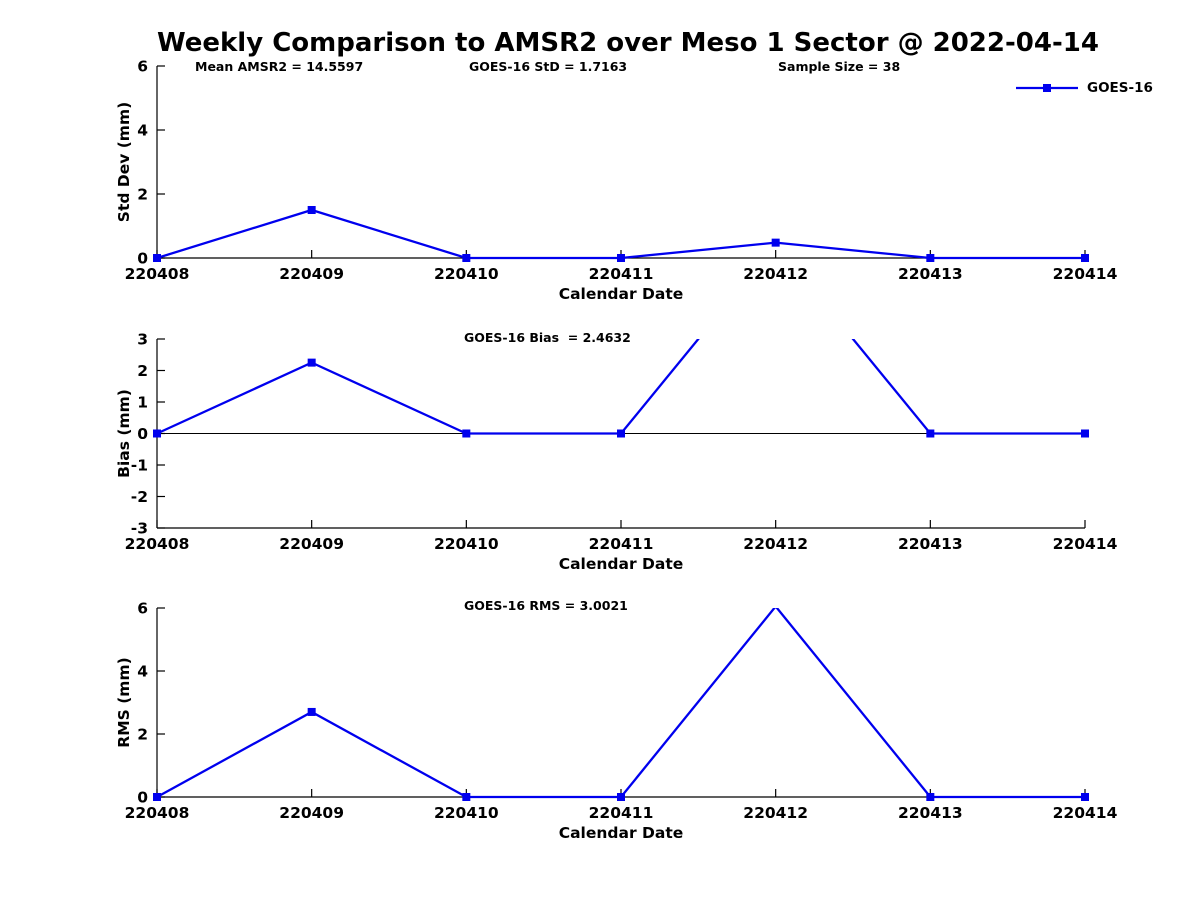 The image size is (1200, 900). What do you see at coordinates (546, 605) in the screenshot?
I see `rms-annotation: GOES-16 RMS = 3.0021` at bounding box center [546, 605].